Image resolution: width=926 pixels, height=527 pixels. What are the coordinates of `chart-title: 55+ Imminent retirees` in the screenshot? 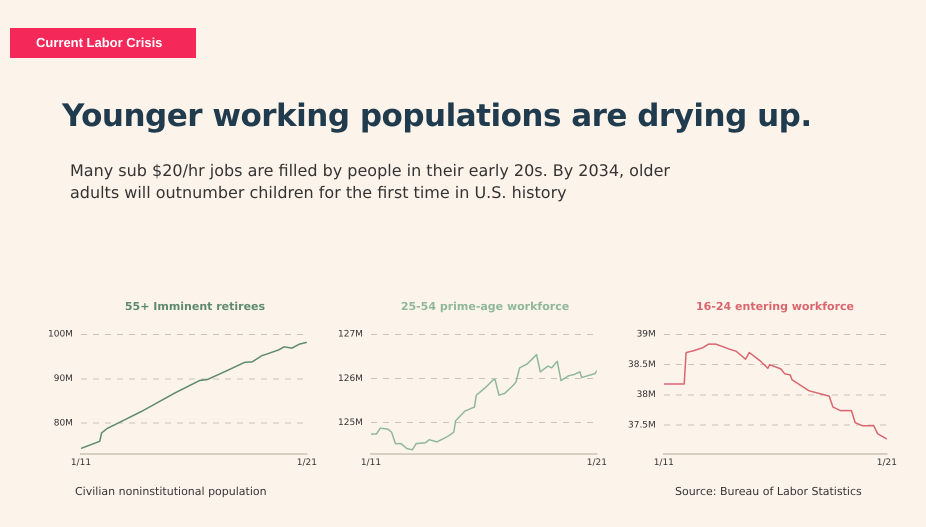 It's located at (195, 306).